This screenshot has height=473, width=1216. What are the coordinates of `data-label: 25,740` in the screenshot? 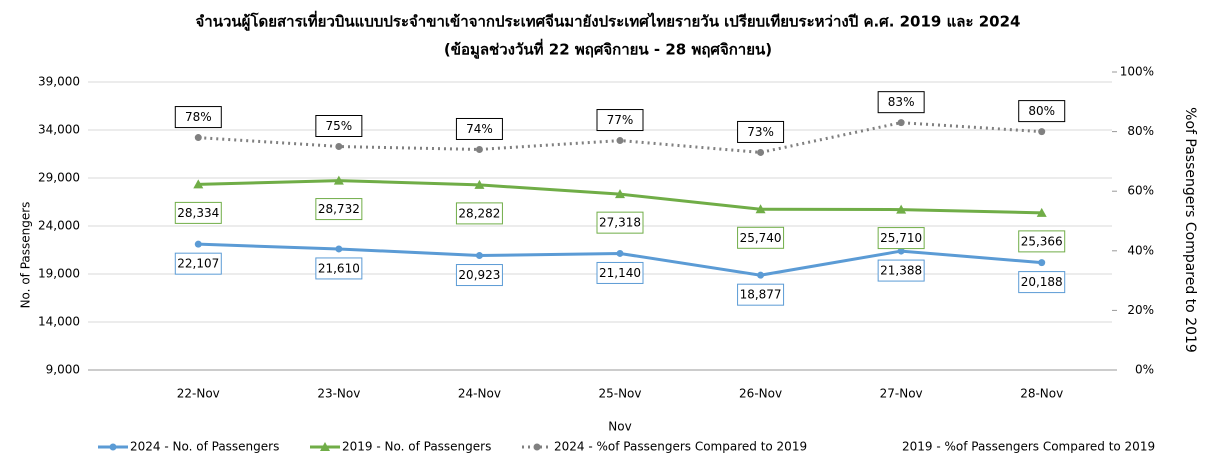 It's located at (761, 238).